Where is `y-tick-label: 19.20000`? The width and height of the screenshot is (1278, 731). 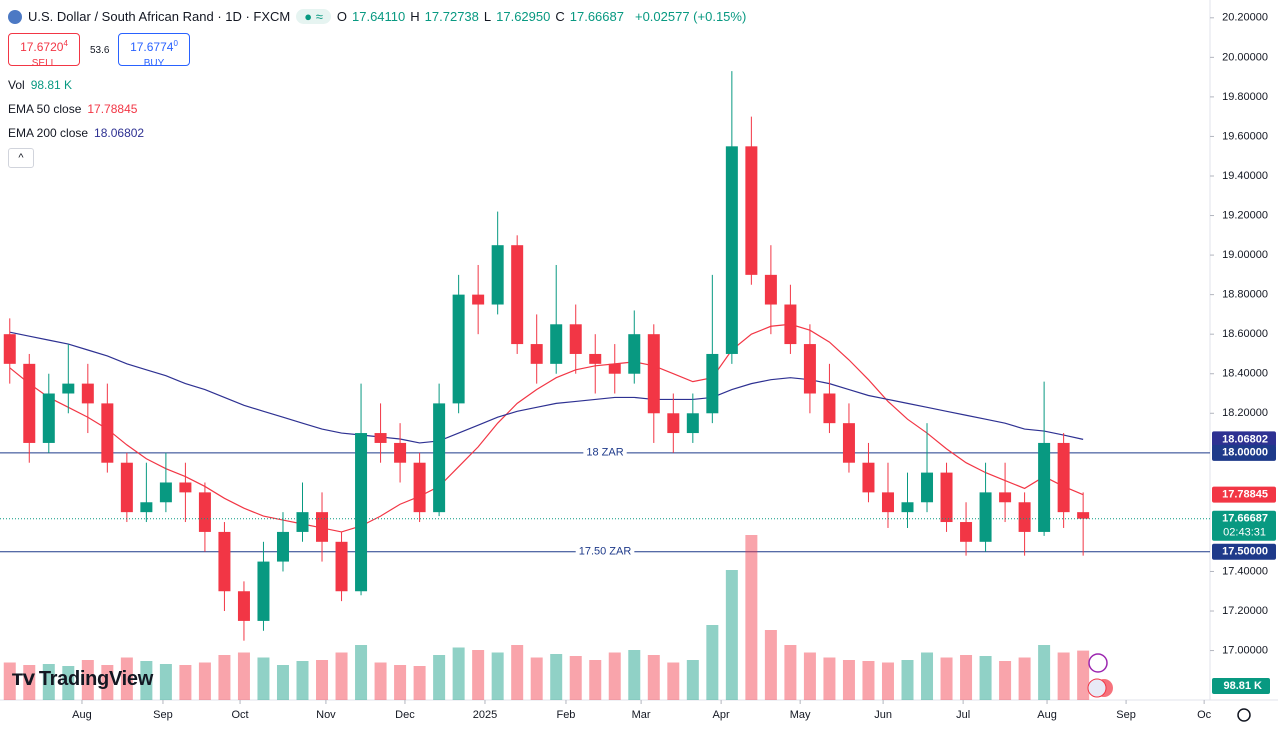
y-tick-label: 19.20000 is located at coordinates (1245, 215).